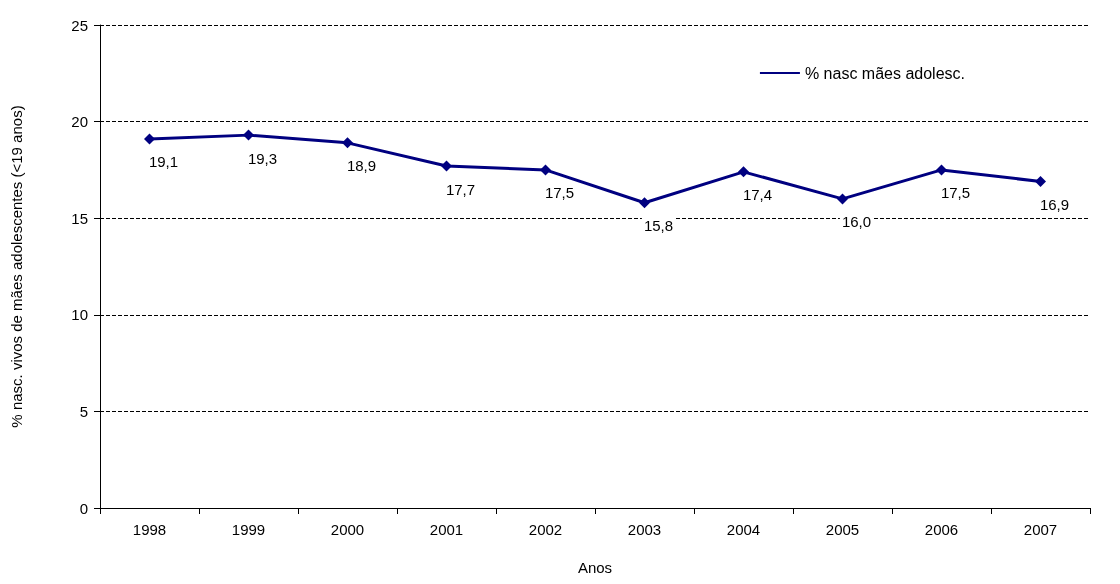 Image resolution: width=1120 pixels, height=584 pixels. What do you see at coordinates (347, 529) in the screenshot?
I see `x-tick-label: 2000` at bounding box center [347, 529].